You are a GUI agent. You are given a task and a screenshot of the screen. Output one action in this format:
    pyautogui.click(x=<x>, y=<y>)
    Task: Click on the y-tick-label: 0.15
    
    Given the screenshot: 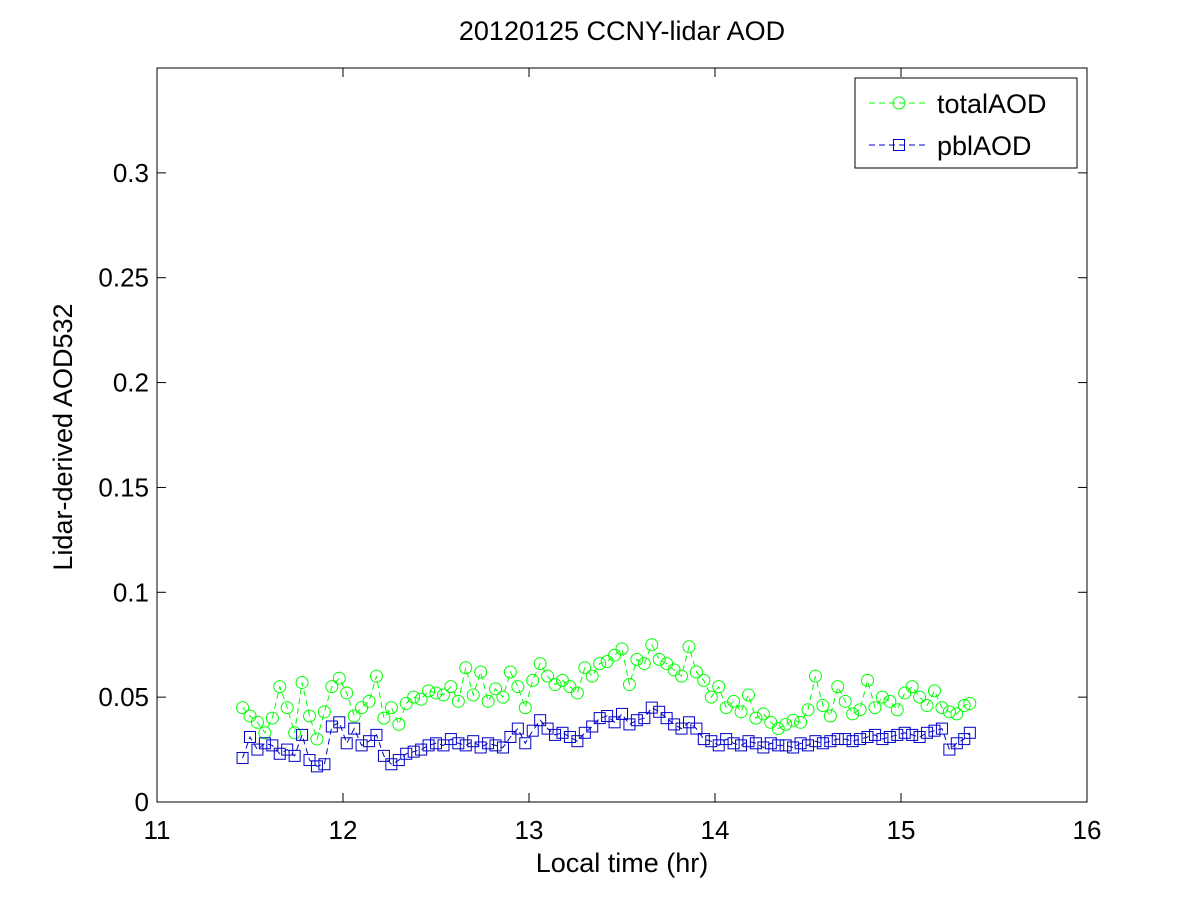 What is the action you would take?
    pyautogui.click(x=123, y=487)
    